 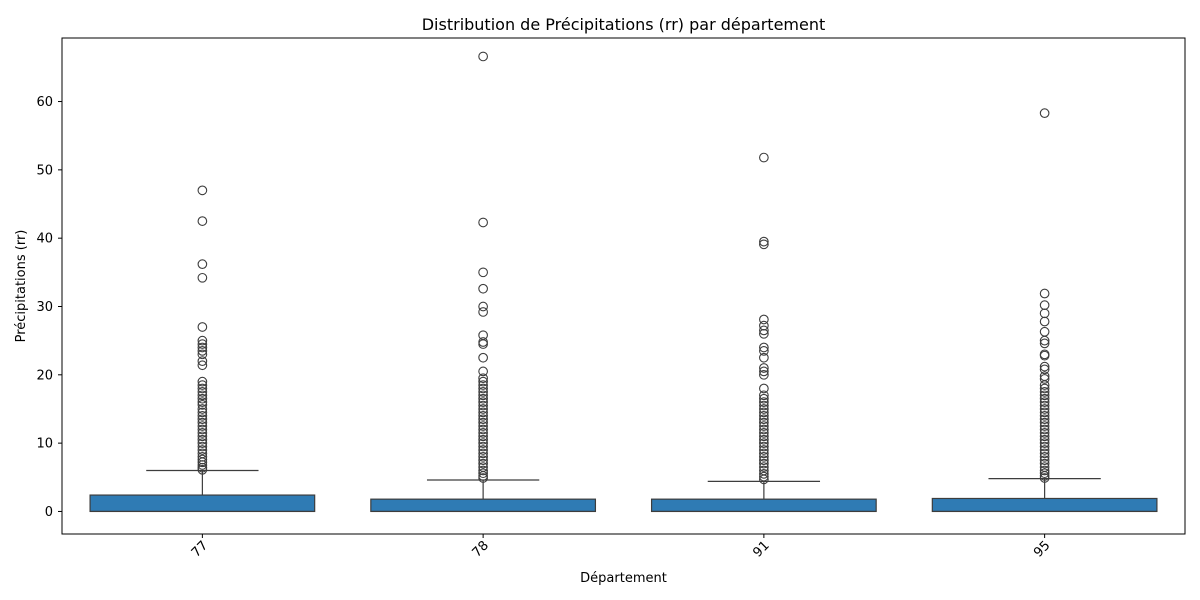 What do you see at coordinates (623, 578) in the screenshot?
I see `x-axis-label: Département` at bounding box center [623, 578].